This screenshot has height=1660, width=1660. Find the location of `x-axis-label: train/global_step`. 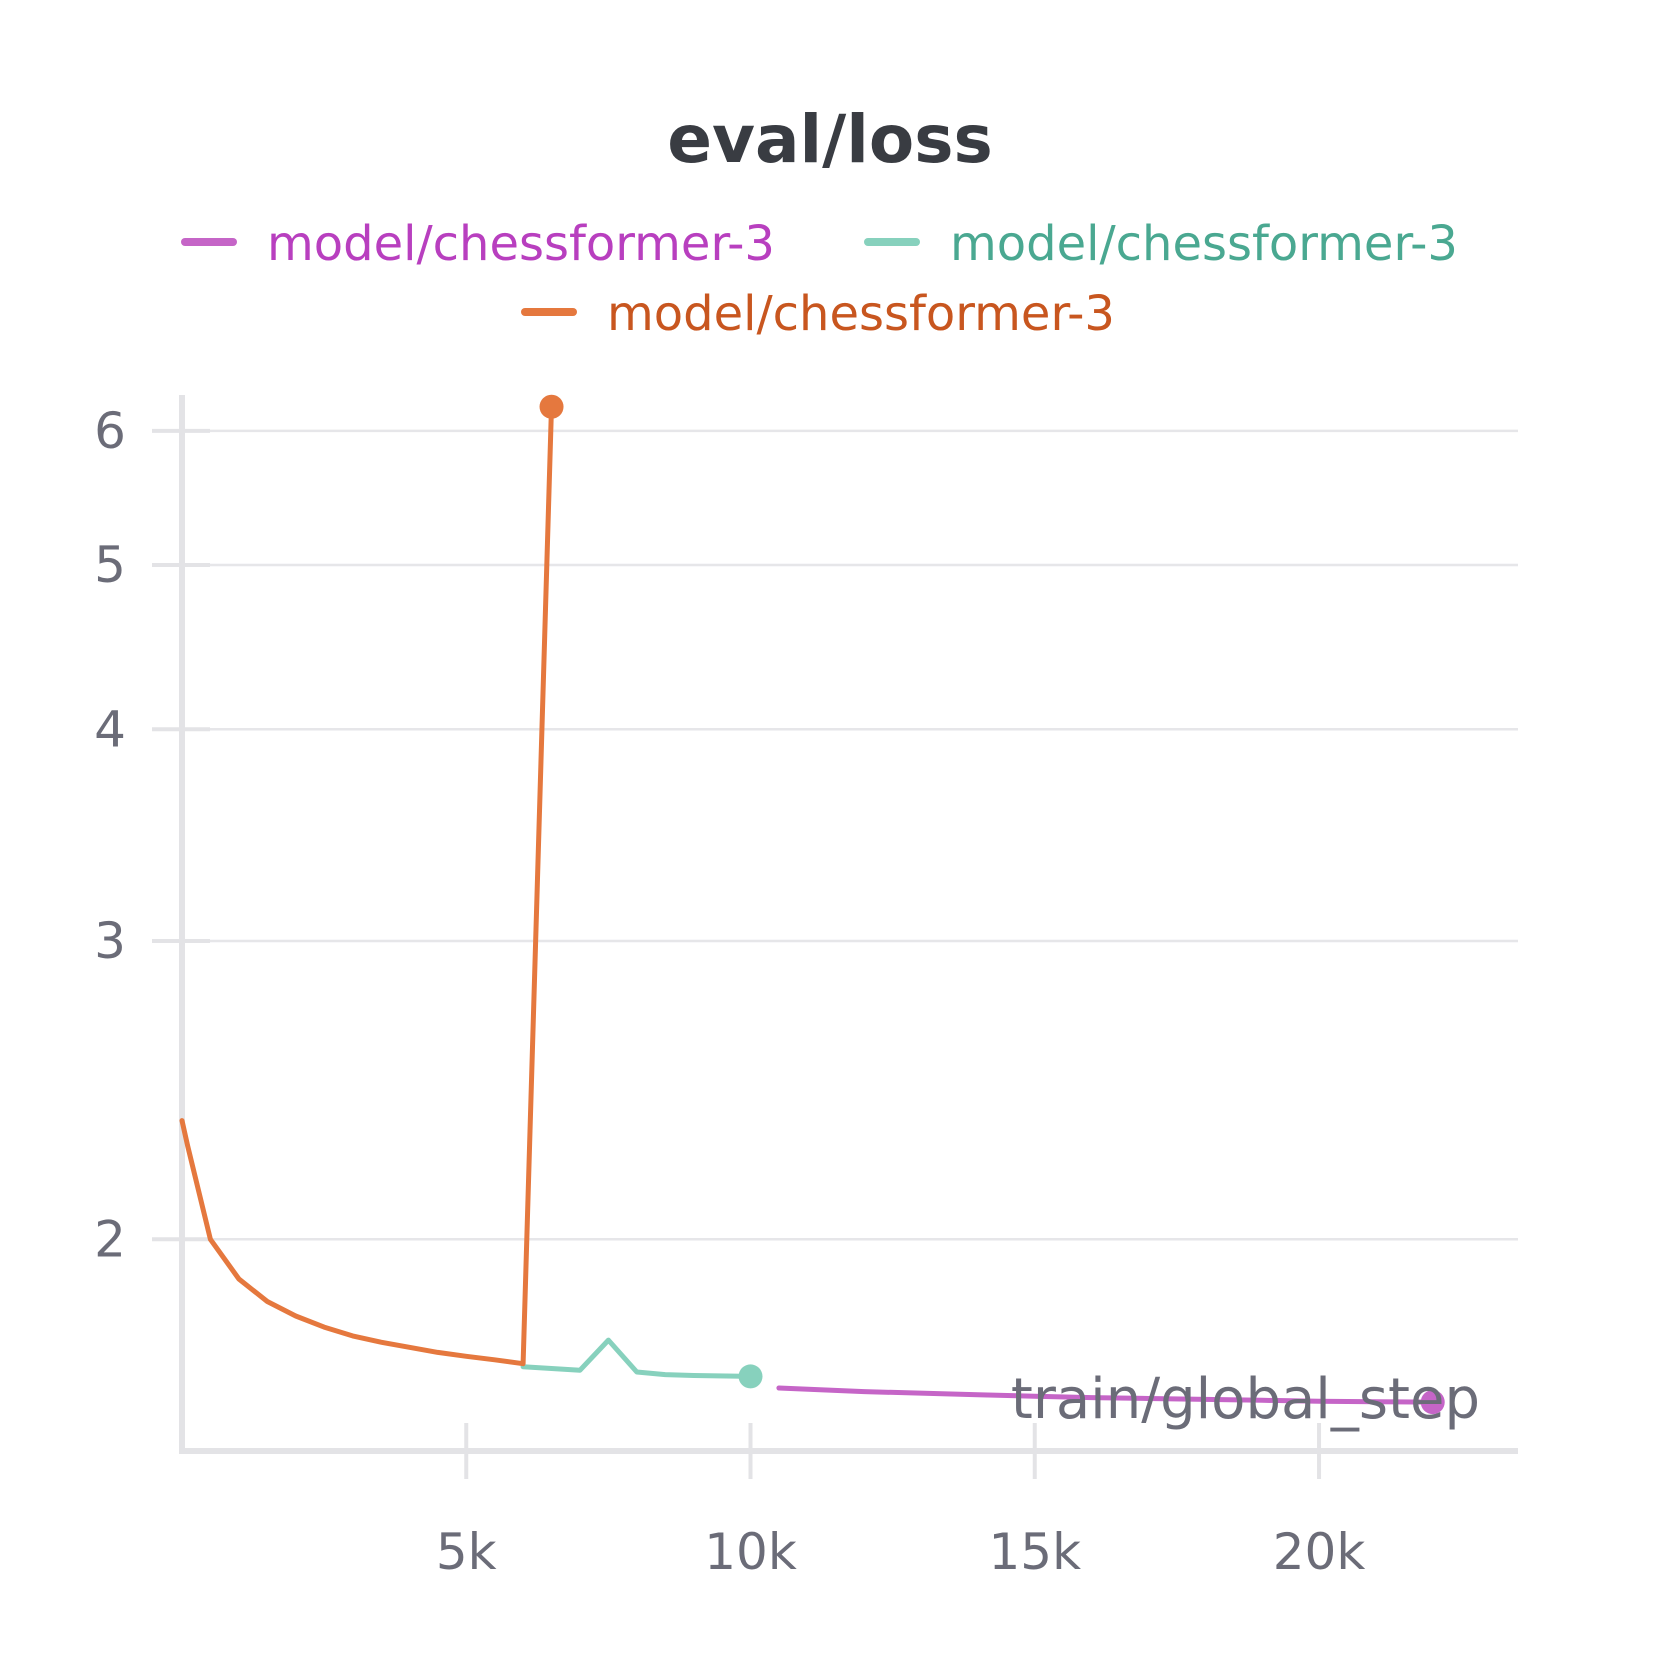

x-axis-label: train/global_step is located at coordinates (1245, 1399).